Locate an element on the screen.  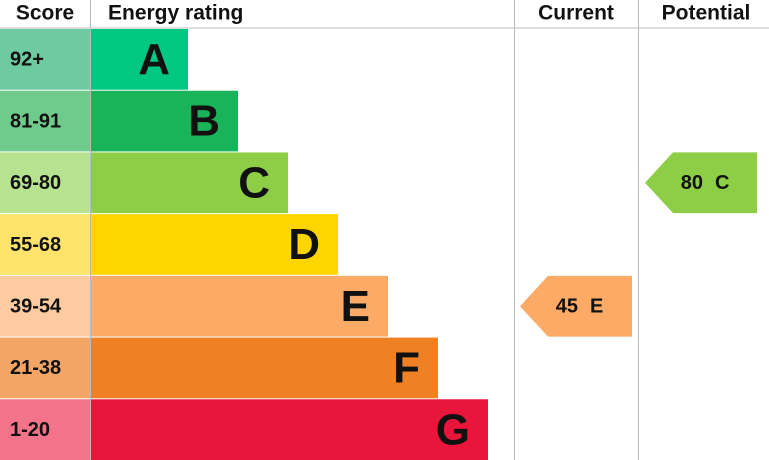
score-label: 1-20 is located at coordinates (30, 430).